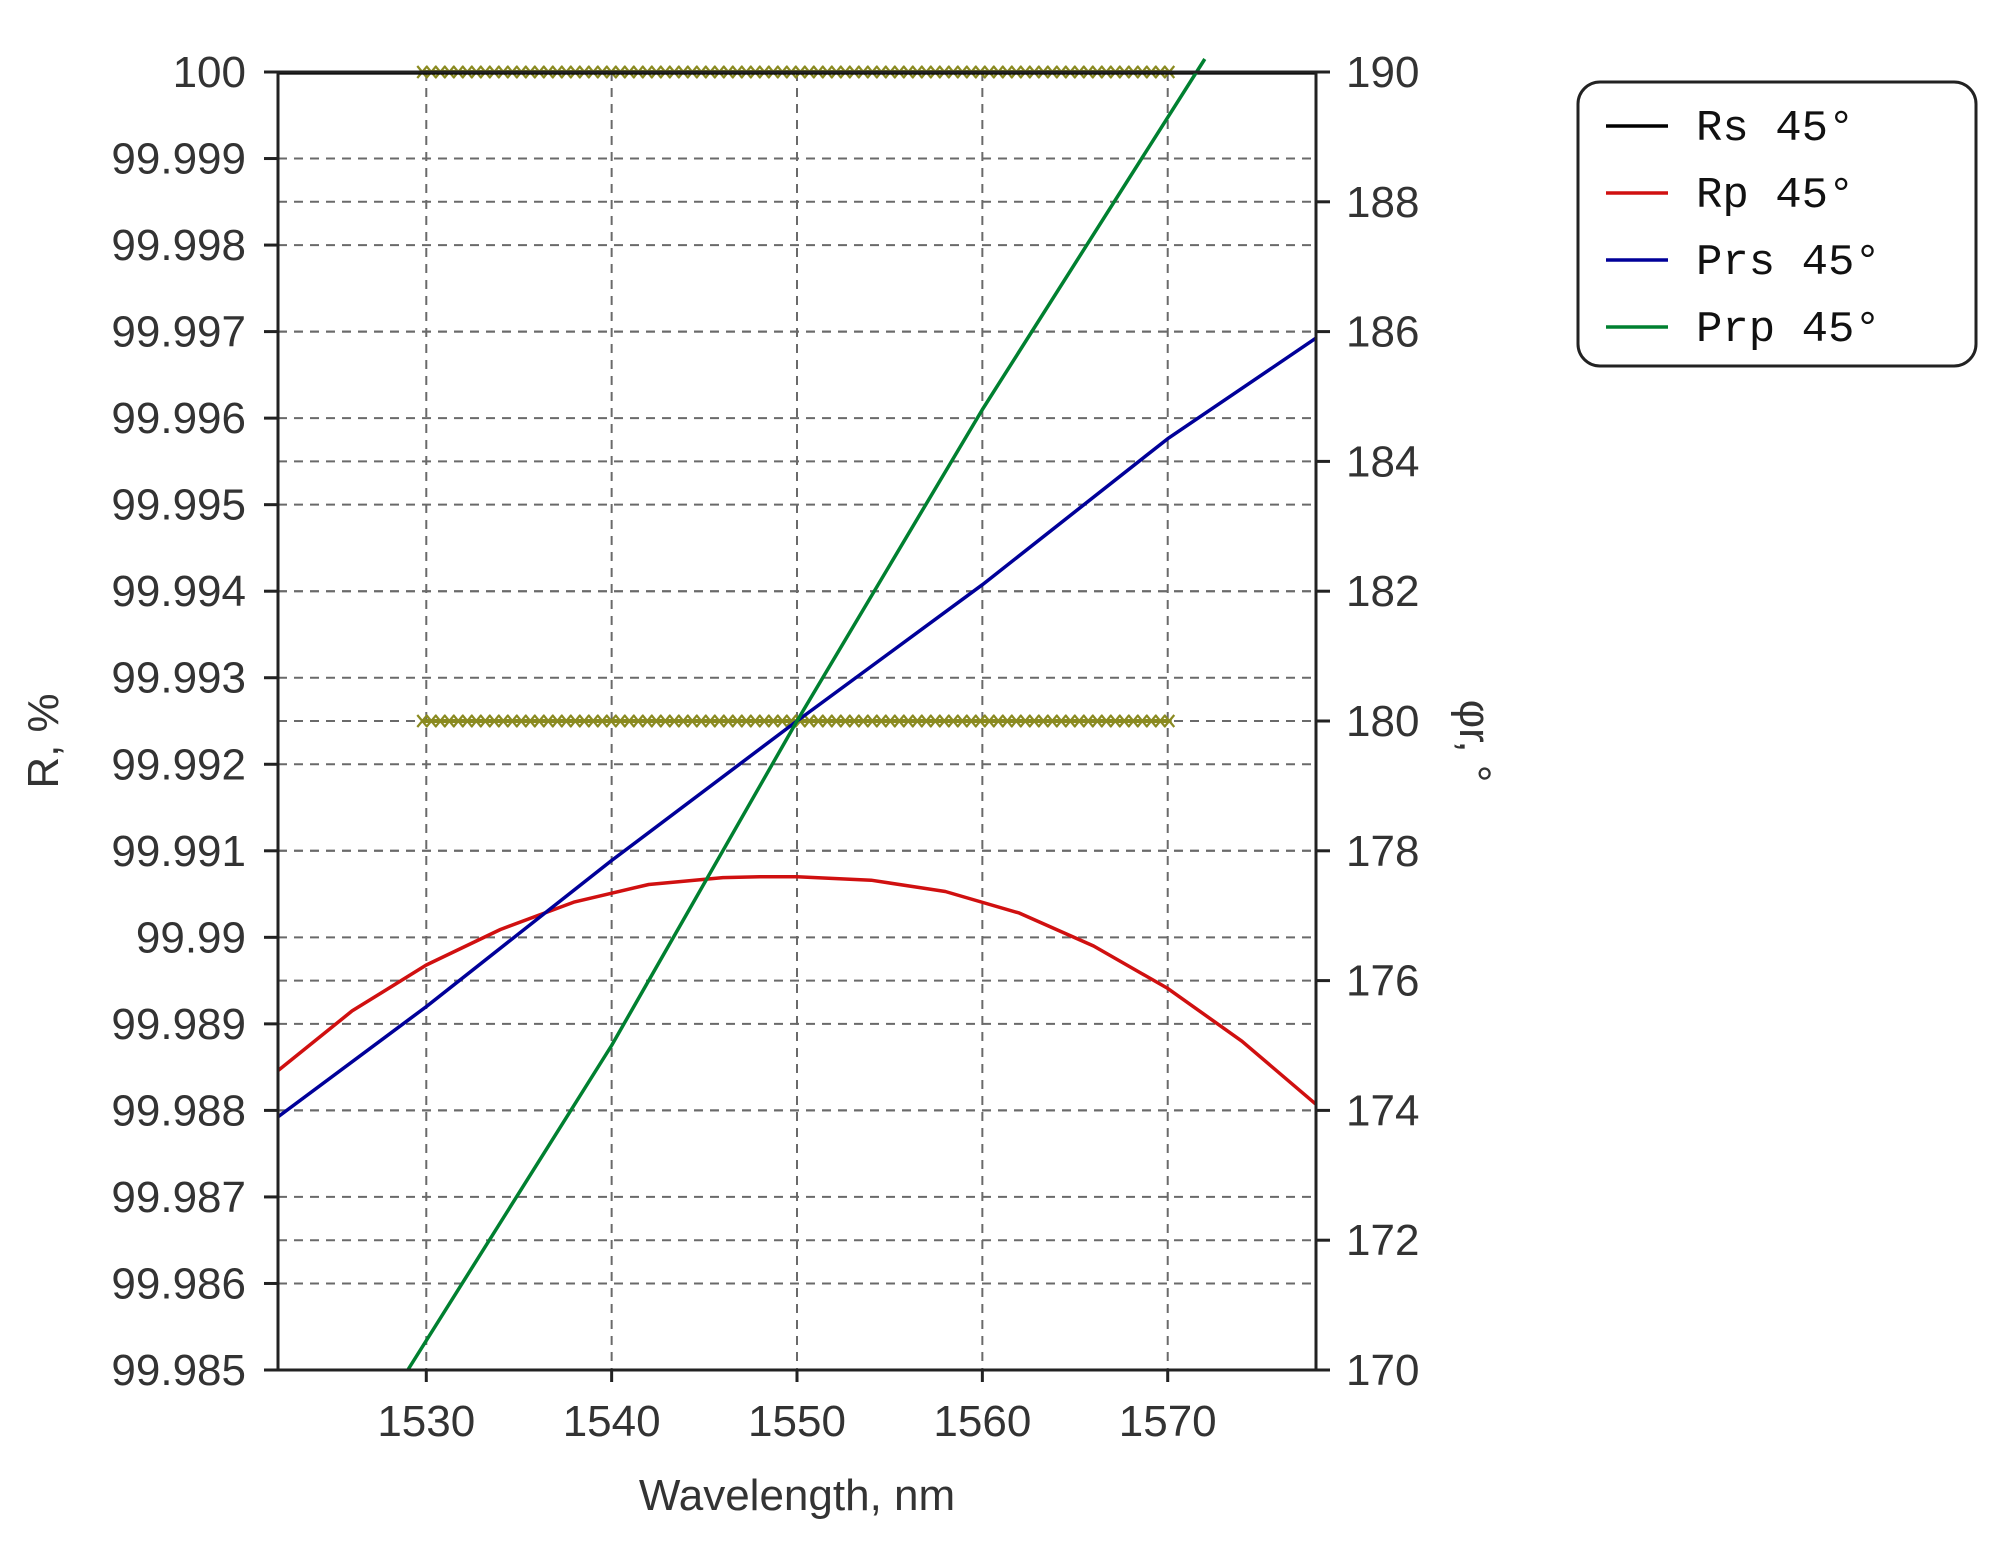 This screenshot has height=1545, width=1999. I want to click on left-tick-label-13: 99.987, so click(178, 1197).